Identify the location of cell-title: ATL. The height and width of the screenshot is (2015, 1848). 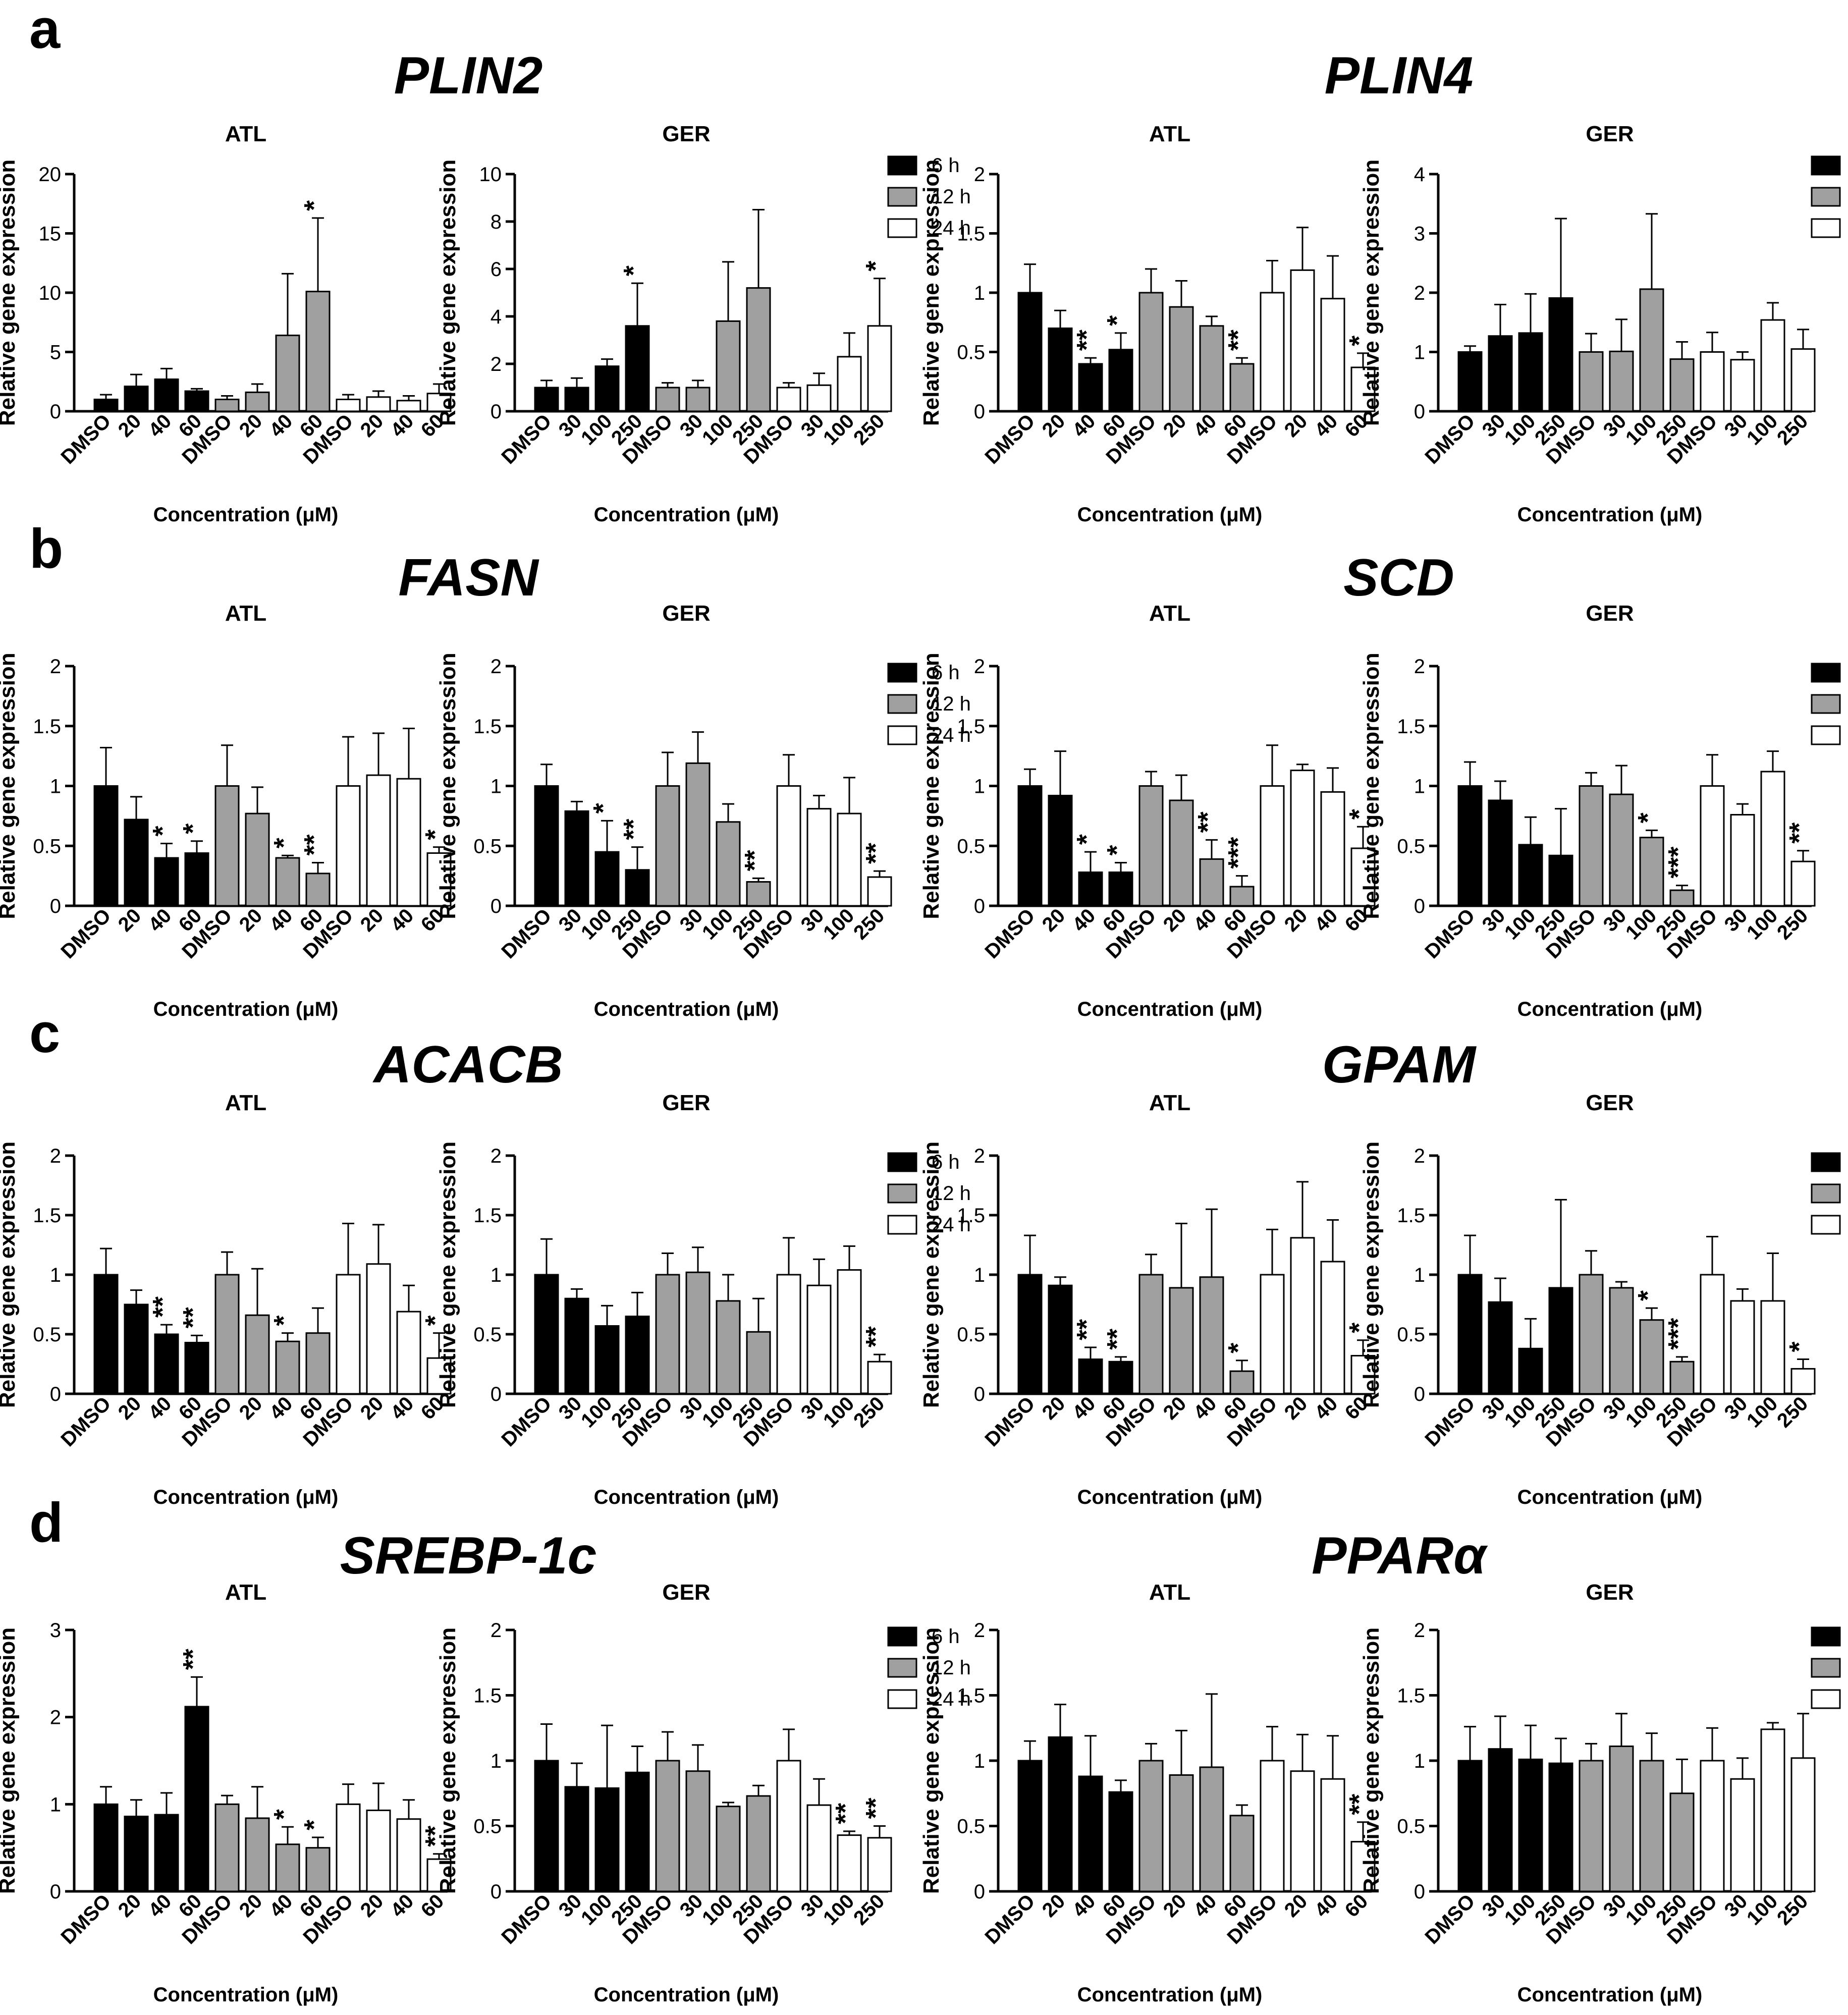
(245, 134).